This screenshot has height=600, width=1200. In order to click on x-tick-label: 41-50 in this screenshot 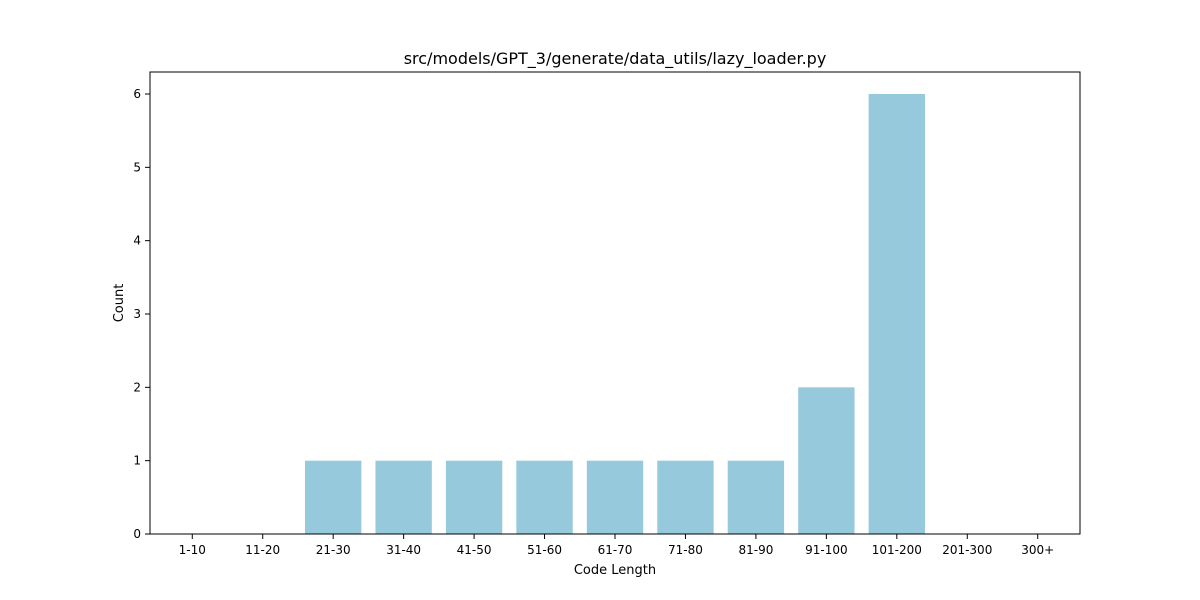, I will do `click(474, 550)`.